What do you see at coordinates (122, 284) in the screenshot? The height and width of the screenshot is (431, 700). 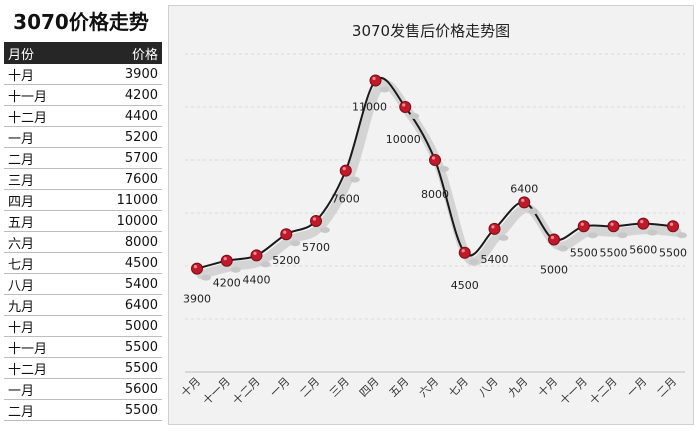 I see `price-cell: 5400` at bounding box center [122, 284].